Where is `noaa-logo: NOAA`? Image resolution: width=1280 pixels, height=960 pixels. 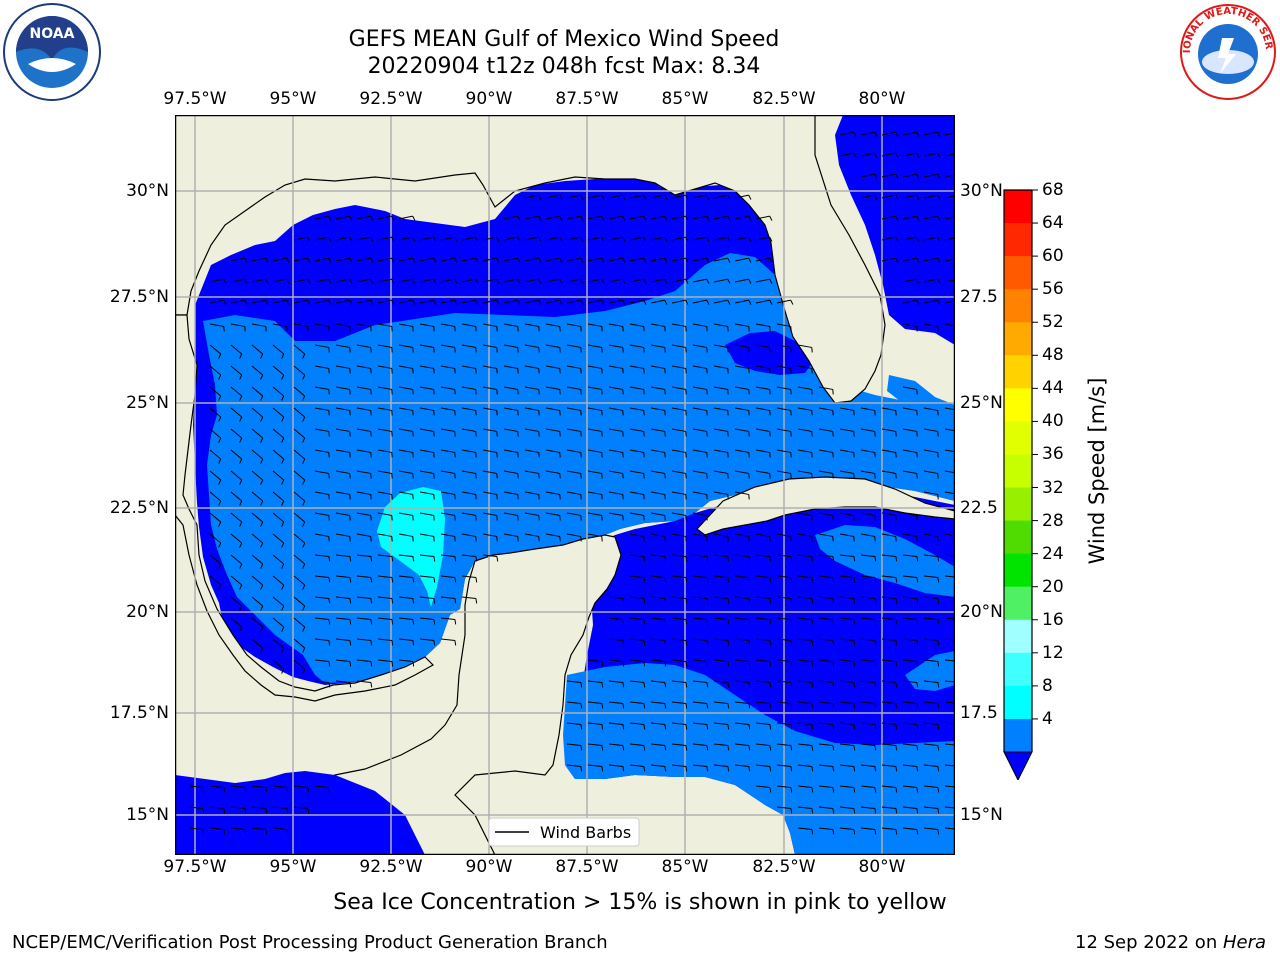 noaa-logo: NOAA is located at coordinates (52, 52).